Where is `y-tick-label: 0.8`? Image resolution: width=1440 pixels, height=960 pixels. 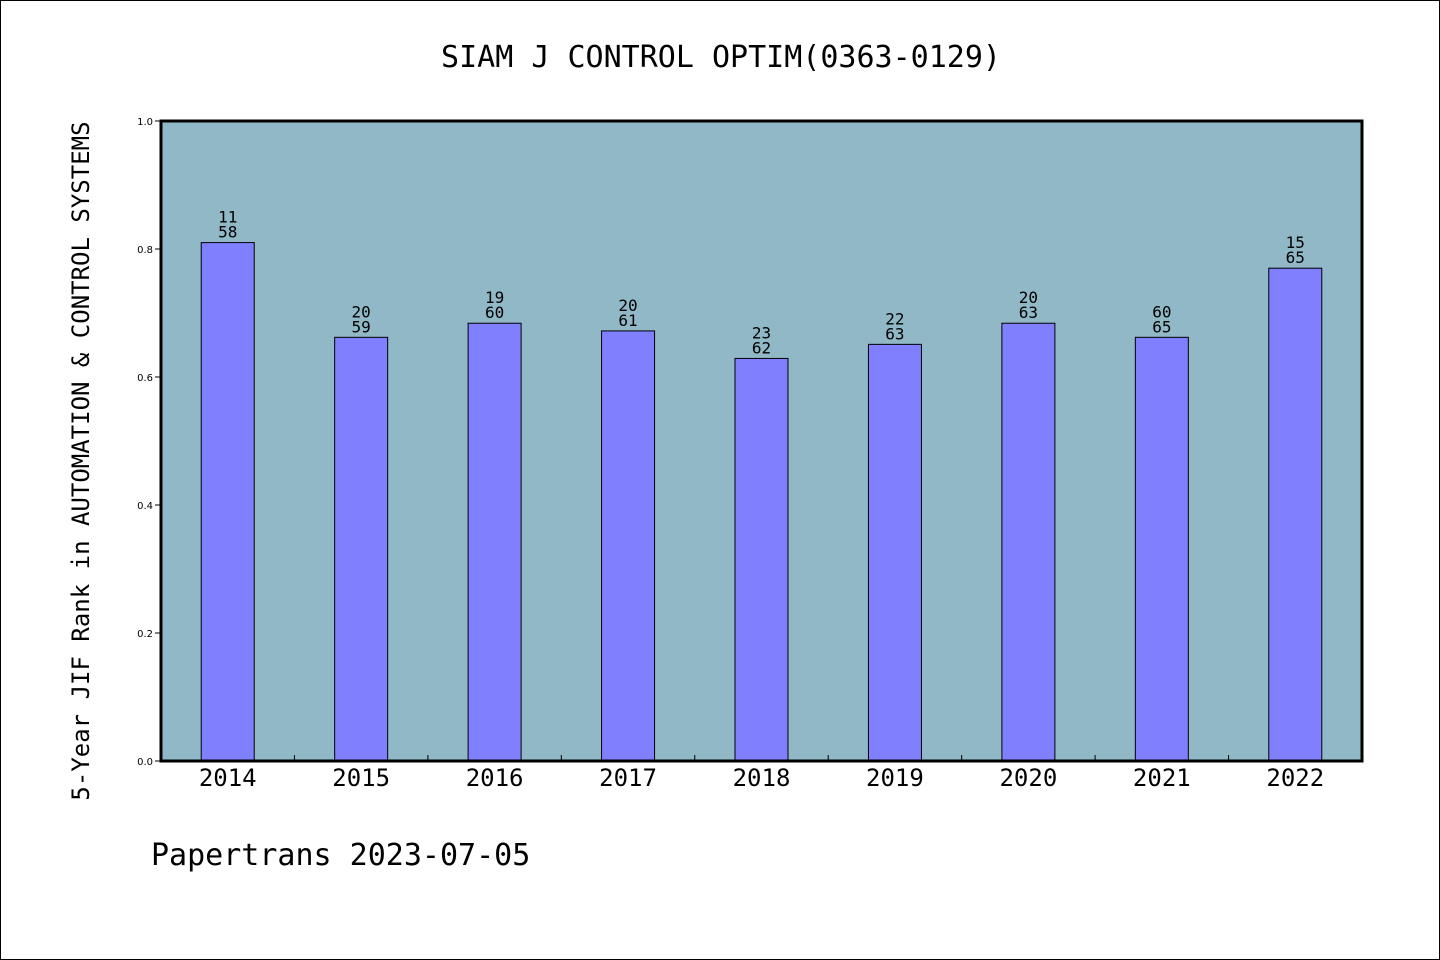 y-tick-label: 0.8 is located at coordinates (145, 250).